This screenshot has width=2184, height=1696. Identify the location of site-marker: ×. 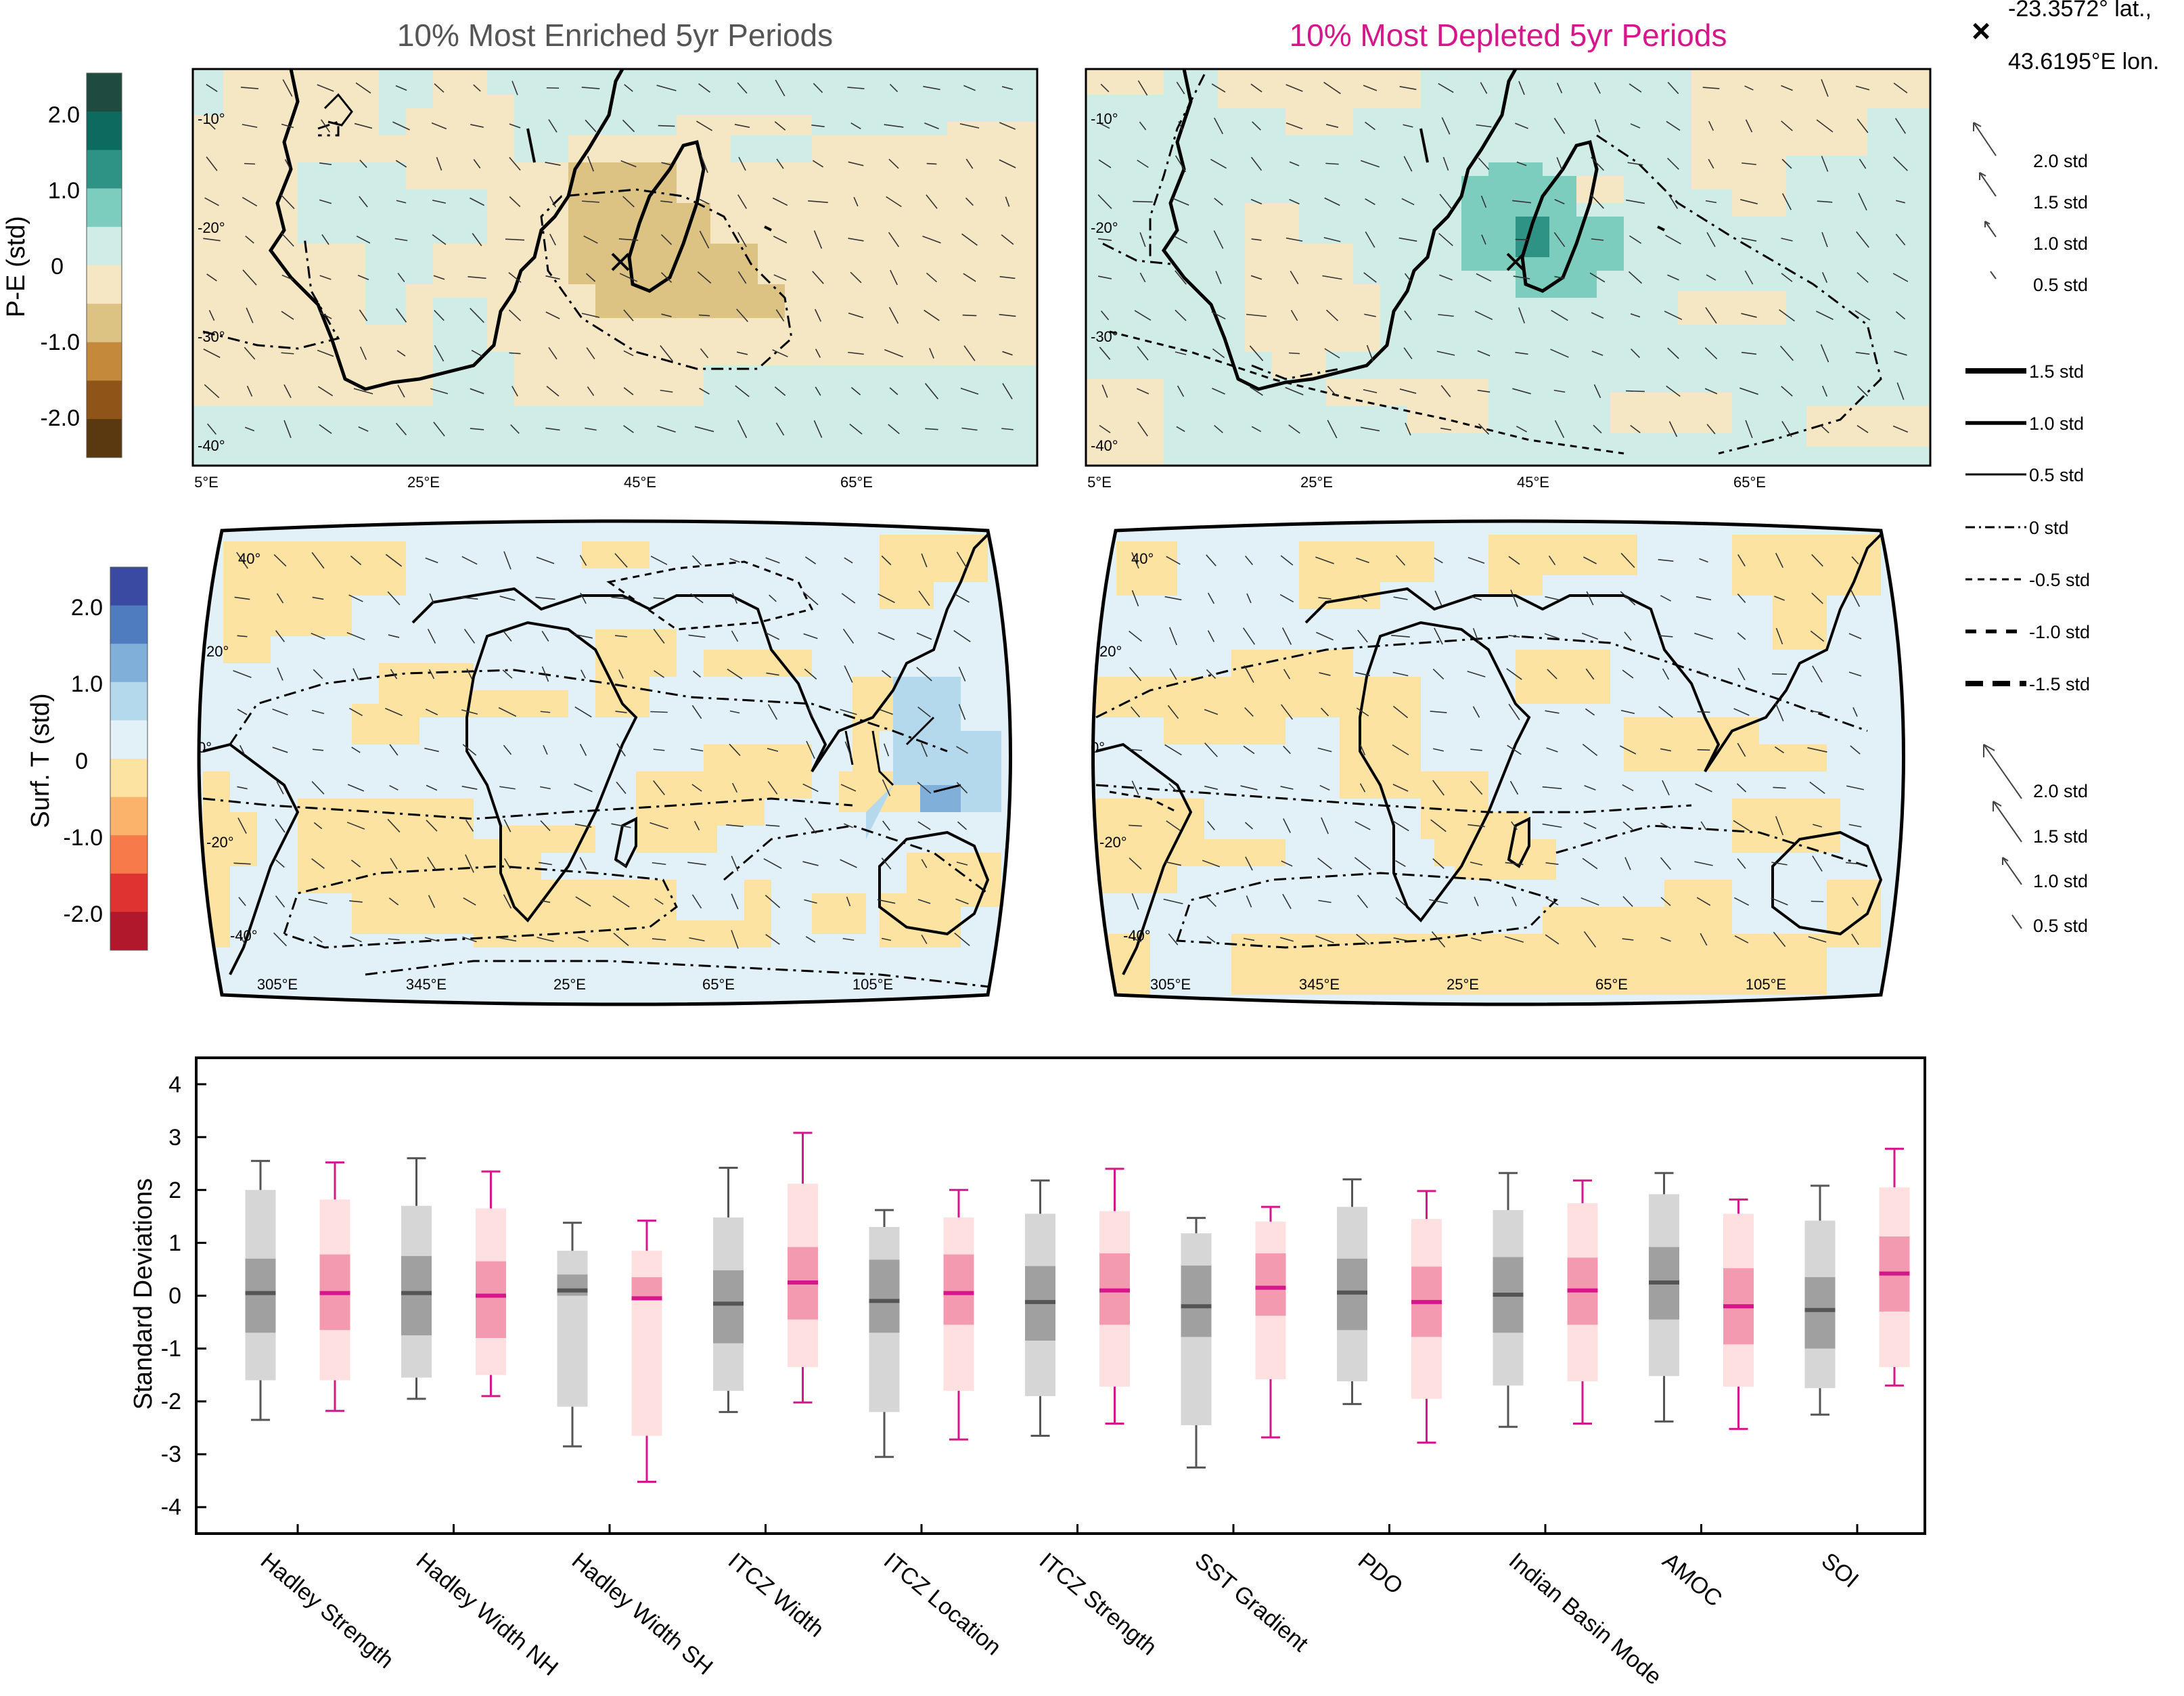
(1981, 31).